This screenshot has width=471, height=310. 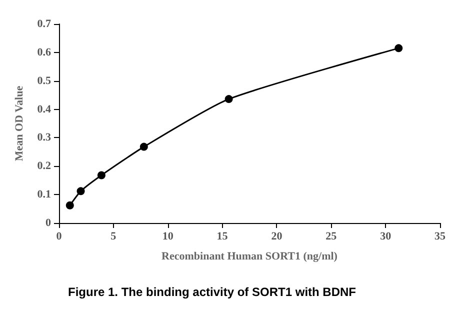 What do you see at coordinates (250, 256) in the screenshot?
I see `x-axis-title: Recombinant Human SORT1 (ng/ml)` at bounding box center [250, 256].